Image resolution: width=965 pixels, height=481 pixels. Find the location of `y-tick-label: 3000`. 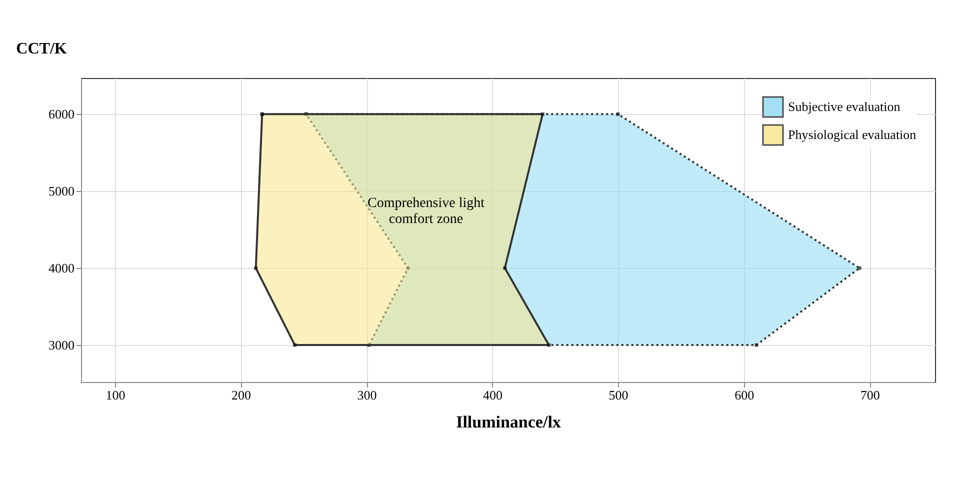

y-tick-label: 3000 is located at coordinates (61, 345).